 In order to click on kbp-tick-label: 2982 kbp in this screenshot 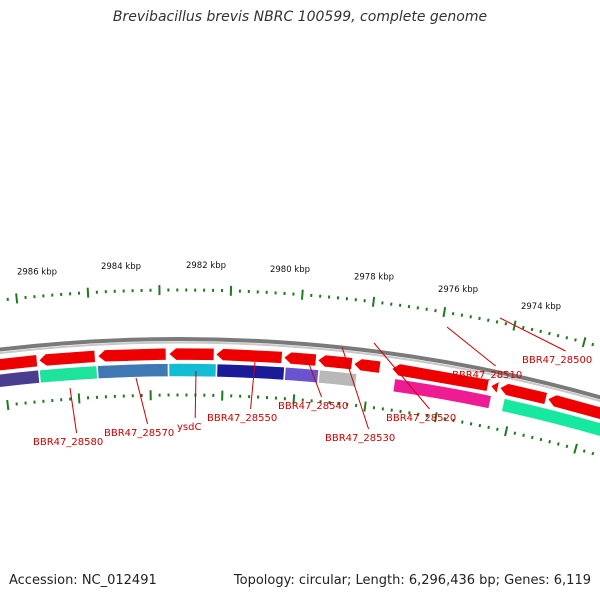, I will do `click(206, 266)`.